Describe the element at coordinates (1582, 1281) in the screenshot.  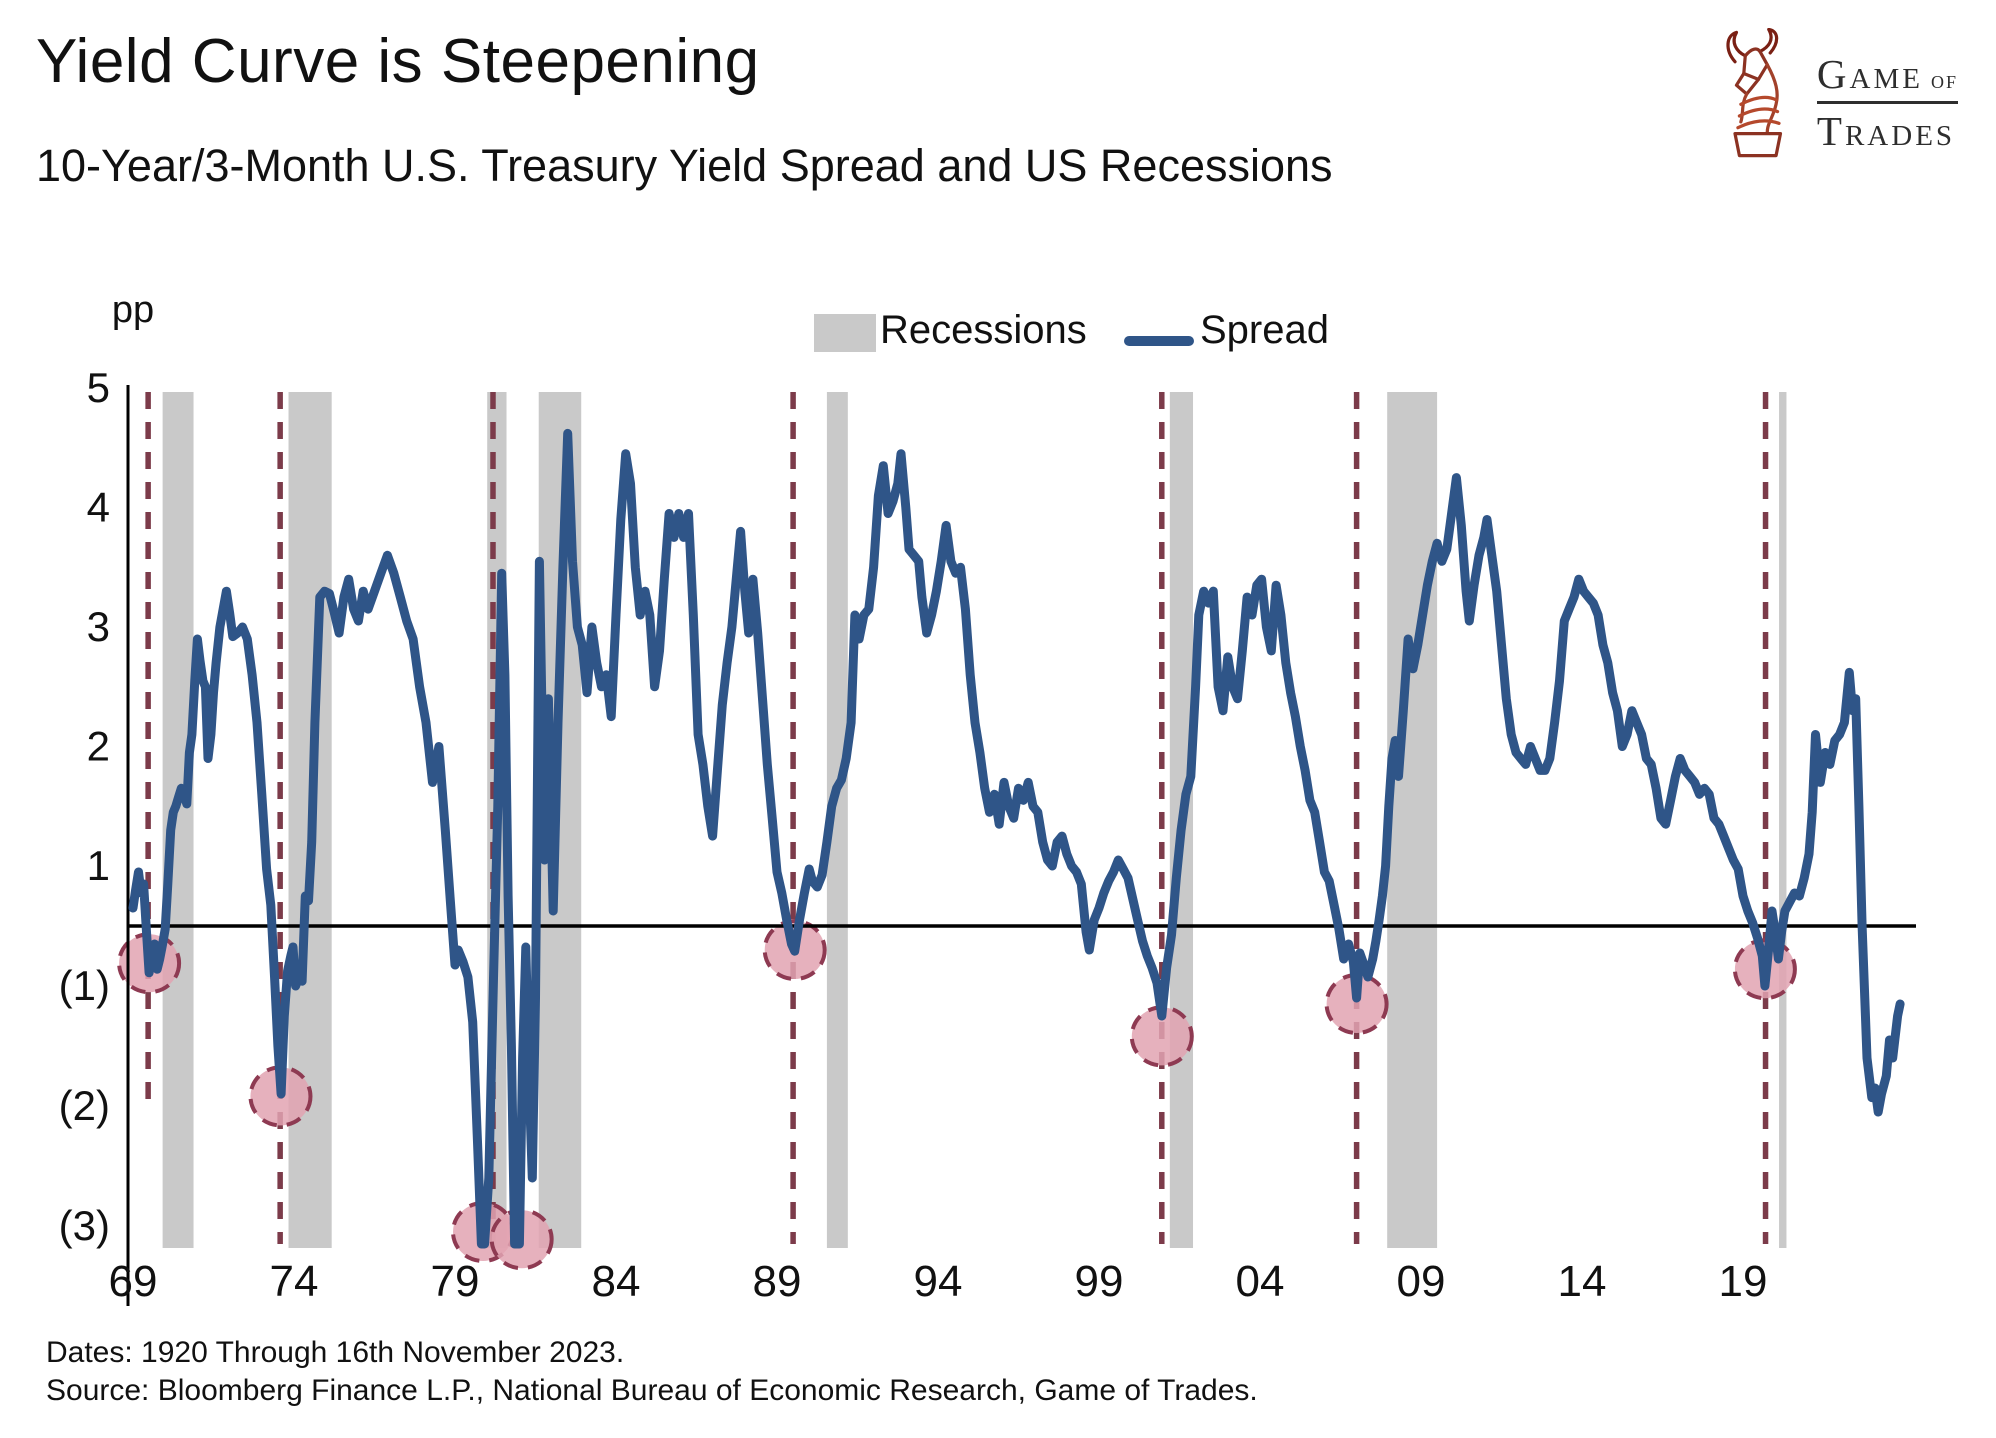
I see `x-tick-label: 14` at that location.